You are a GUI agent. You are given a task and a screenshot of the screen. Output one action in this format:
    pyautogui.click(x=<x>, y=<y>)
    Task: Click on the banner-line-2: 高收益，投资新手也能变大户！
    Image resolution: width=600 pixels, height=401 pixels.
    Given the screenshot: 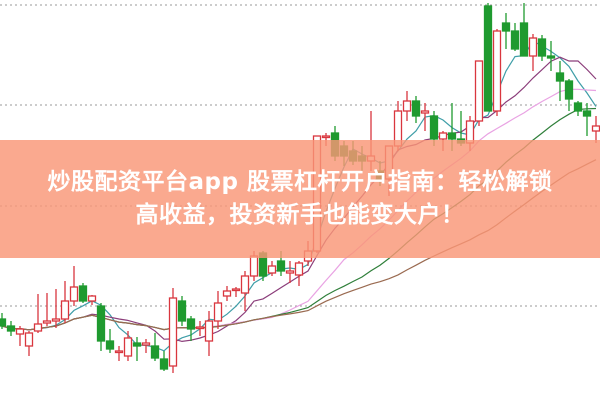 What is the action you would take?
    pyautogui.click(x=300, y=215)
    